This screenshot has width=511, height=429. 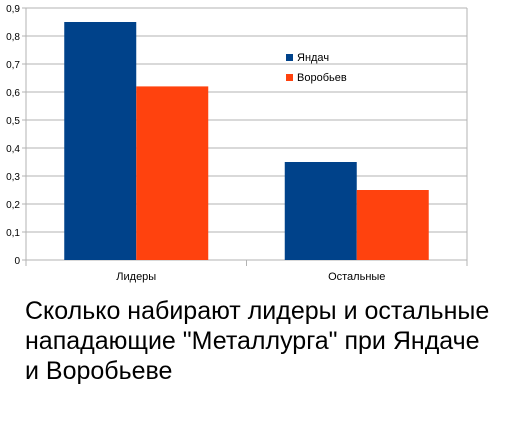 What do you see at coordinates (13, 9) in the screenshot?
I see `y-tick-label: 0,9` at bounding box center [13, 9].